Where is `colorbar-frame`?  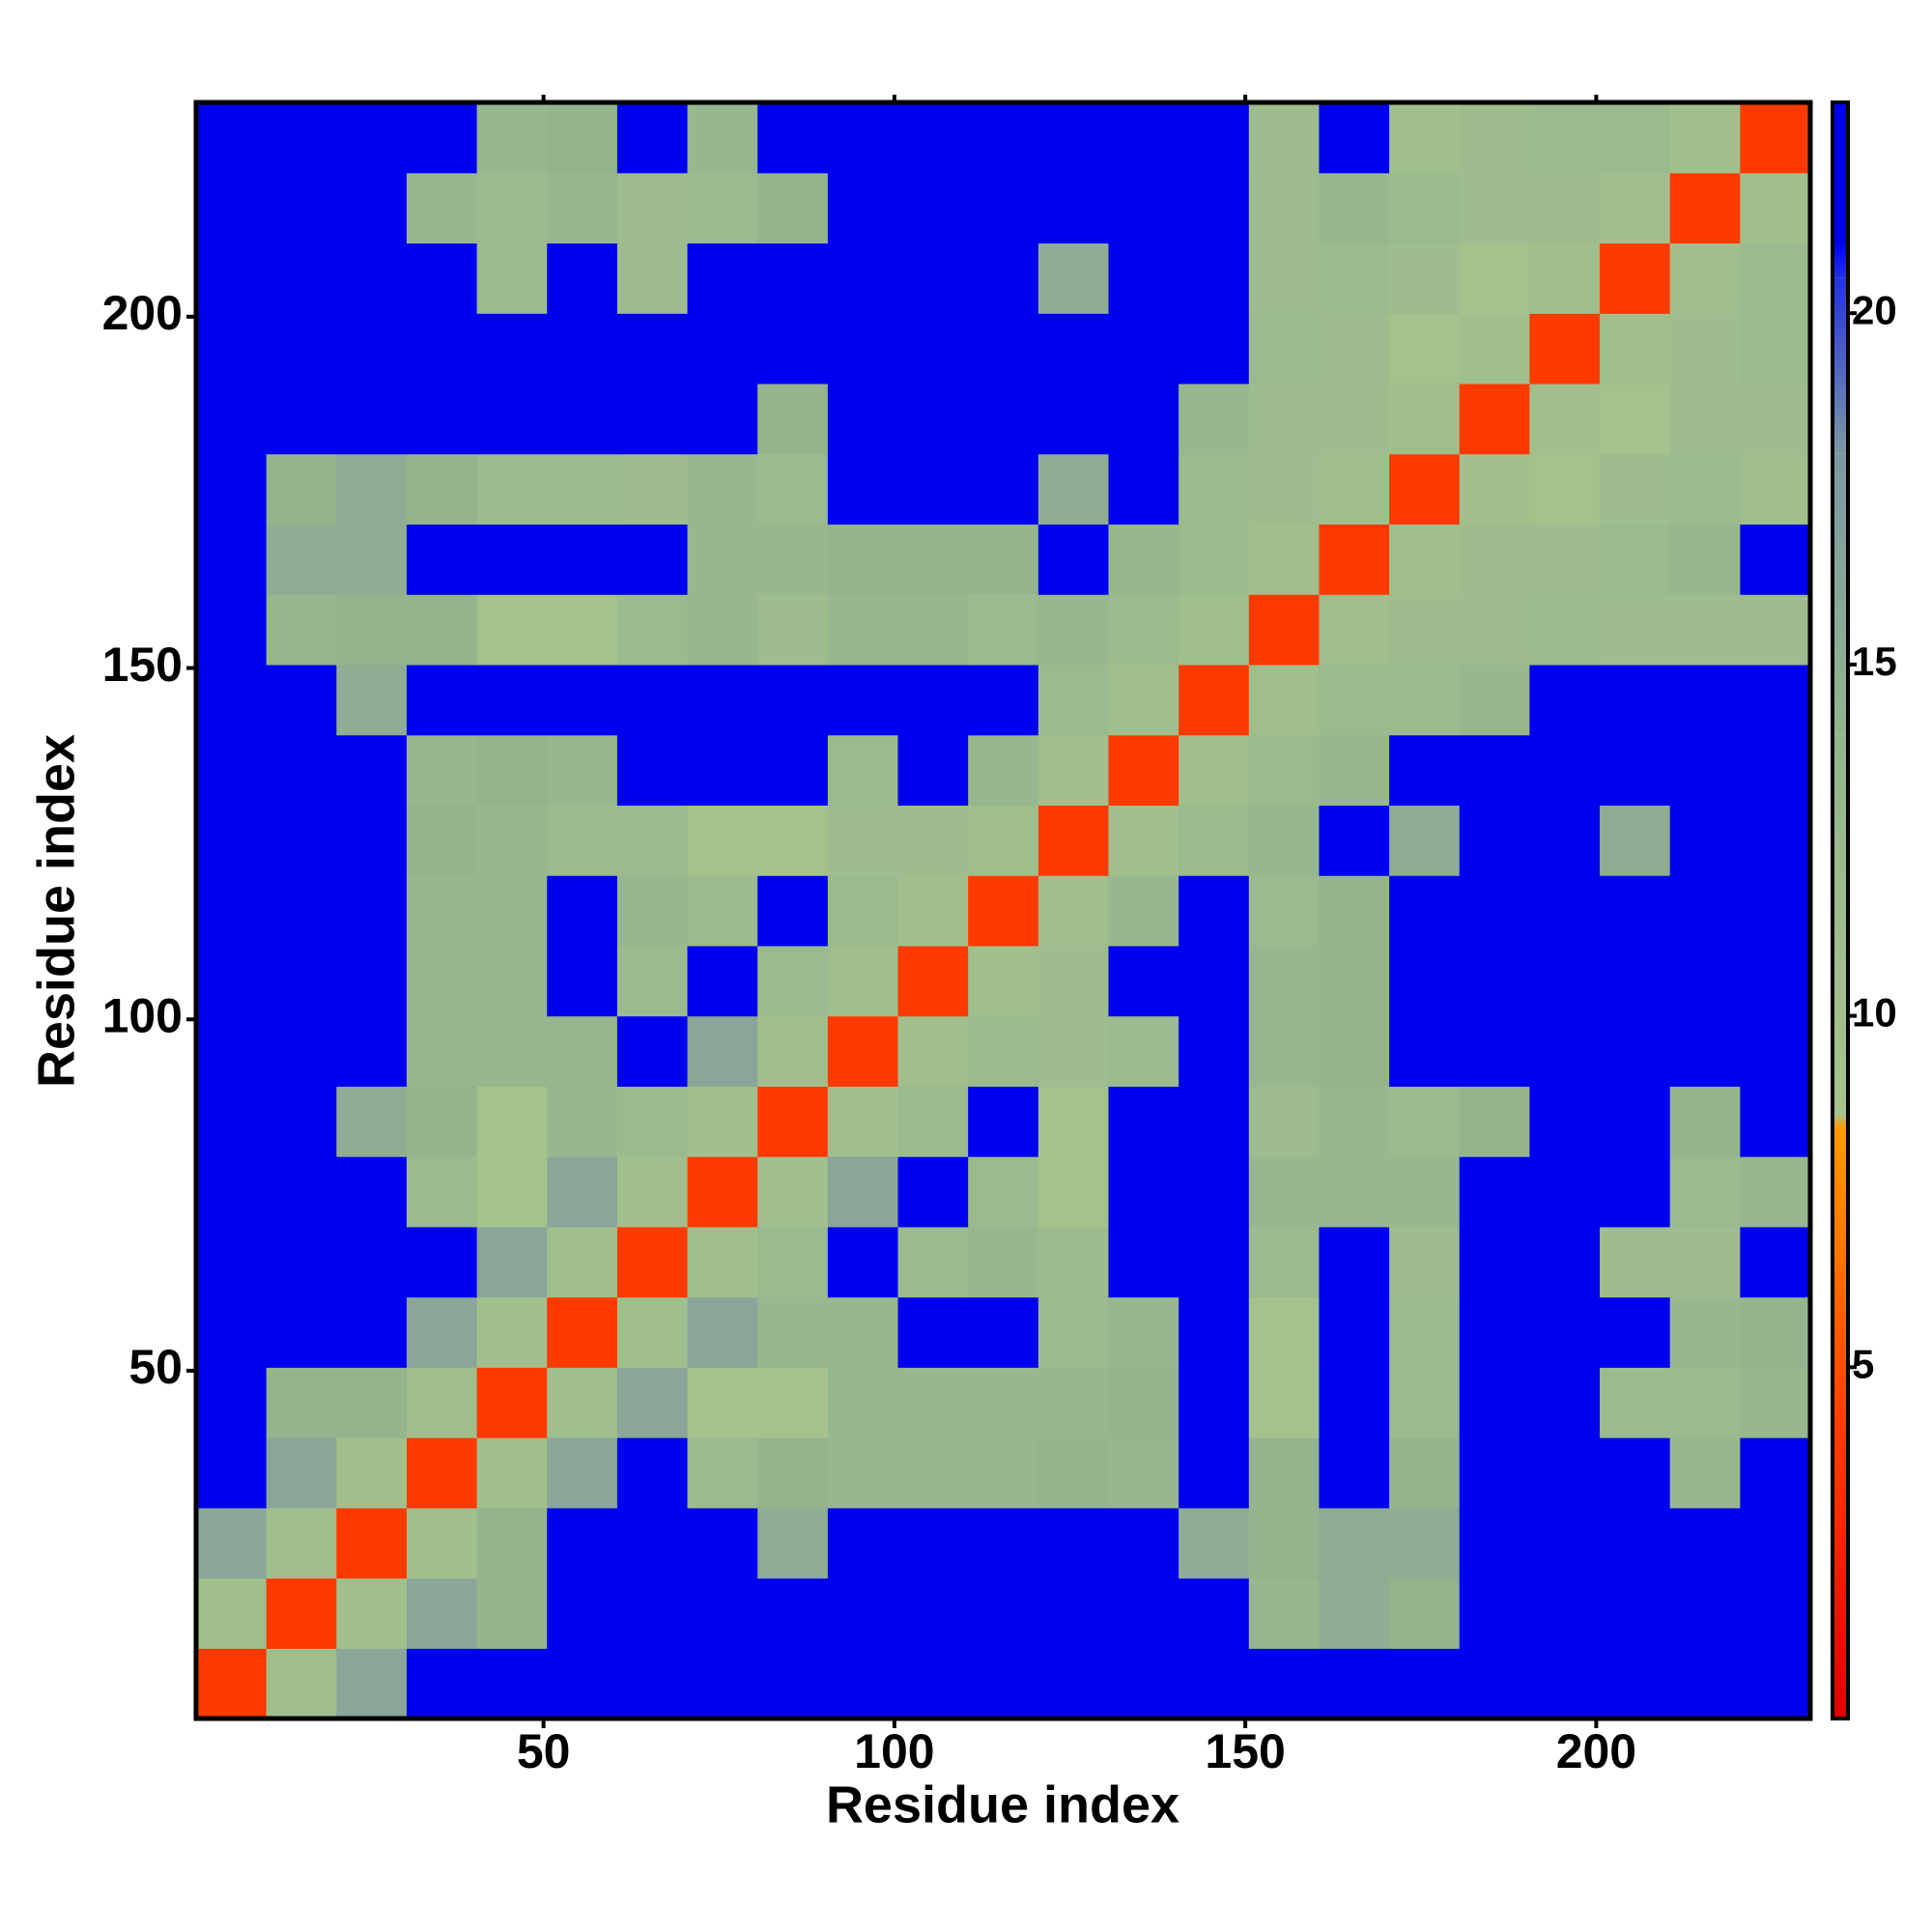 colorbar-frame is located at coordinates (1840, 910).